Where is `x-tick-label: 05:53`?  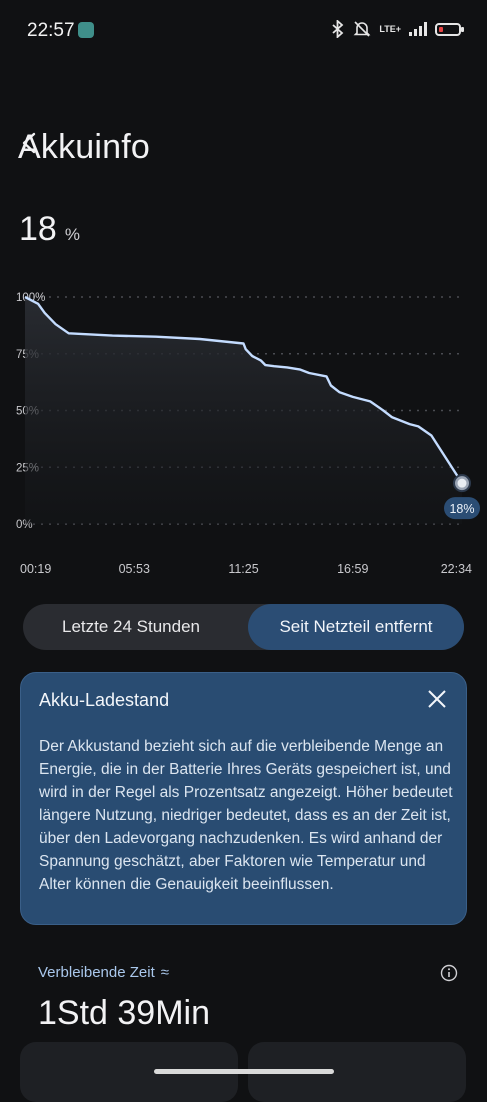 x-tick-label: 05:53 is located at coordinates (134, 569).